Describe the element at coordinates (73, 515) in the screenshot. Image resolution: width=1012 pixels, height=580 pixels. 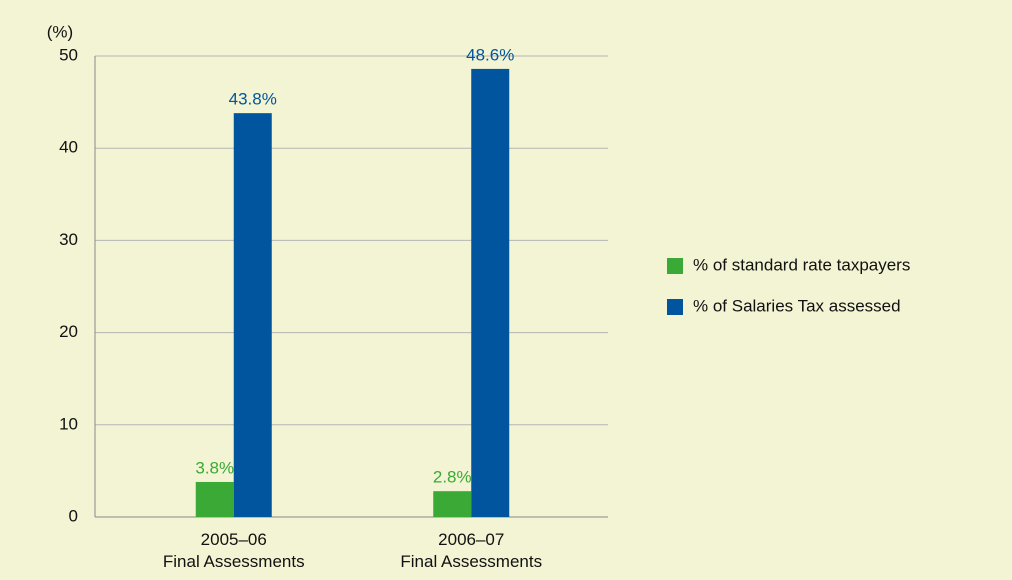
I see `y-tick-label: 0` at that location.